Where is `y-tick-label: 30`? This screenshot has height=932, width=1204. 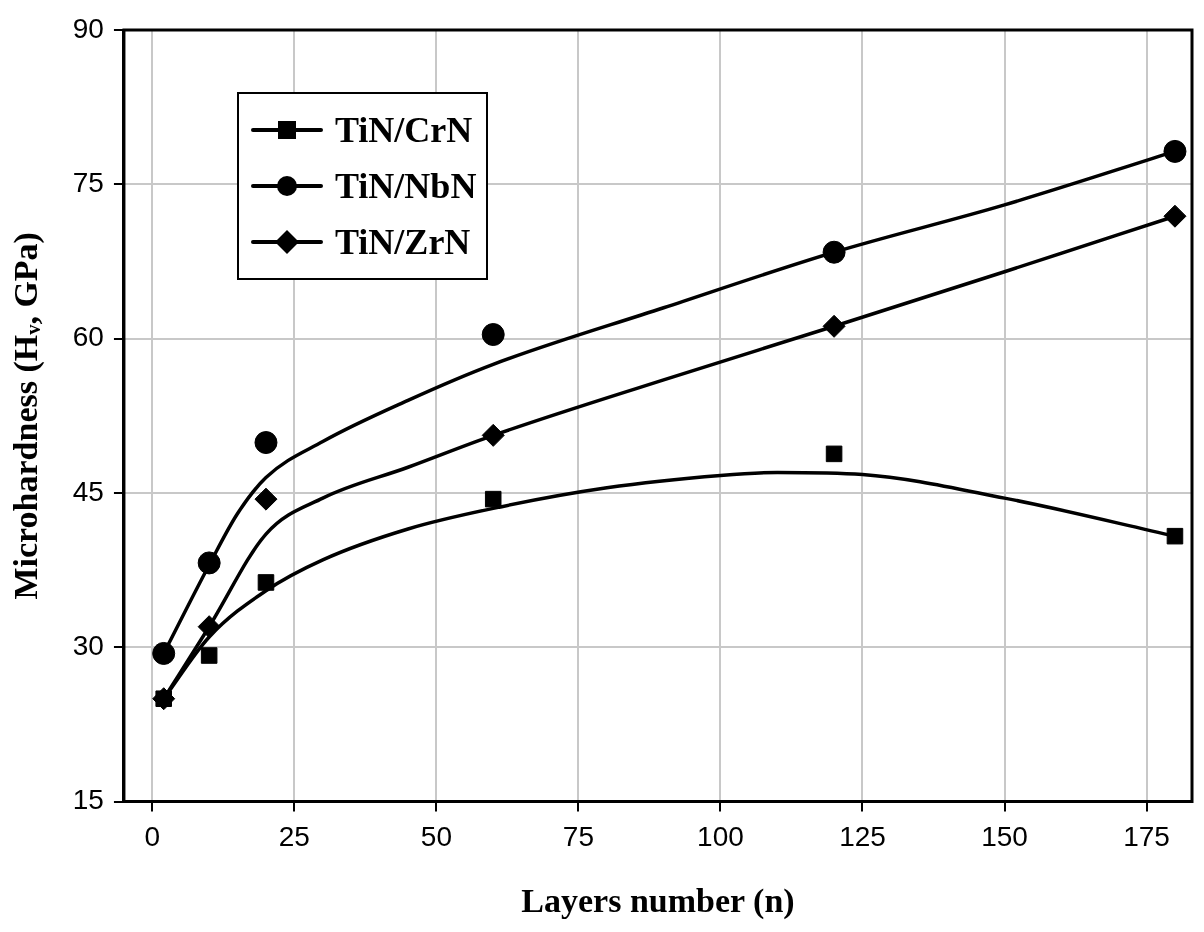 y-tick-label: 30 is located at coordinates (88, 645).